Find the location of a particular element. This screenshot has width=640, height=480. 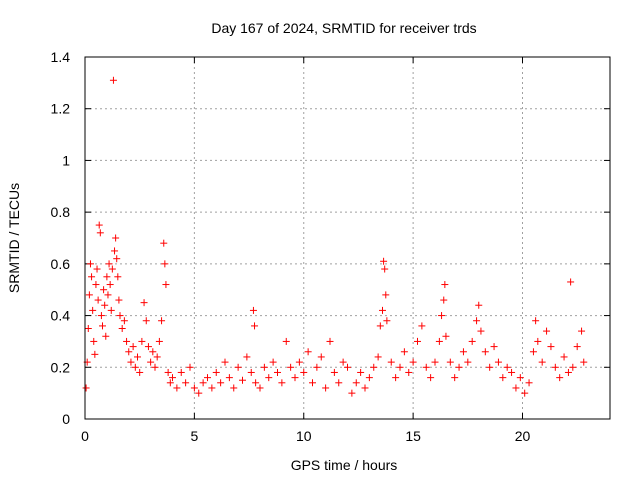

x-axis-label: GPS time / hours is located at coordinates (344, 465).